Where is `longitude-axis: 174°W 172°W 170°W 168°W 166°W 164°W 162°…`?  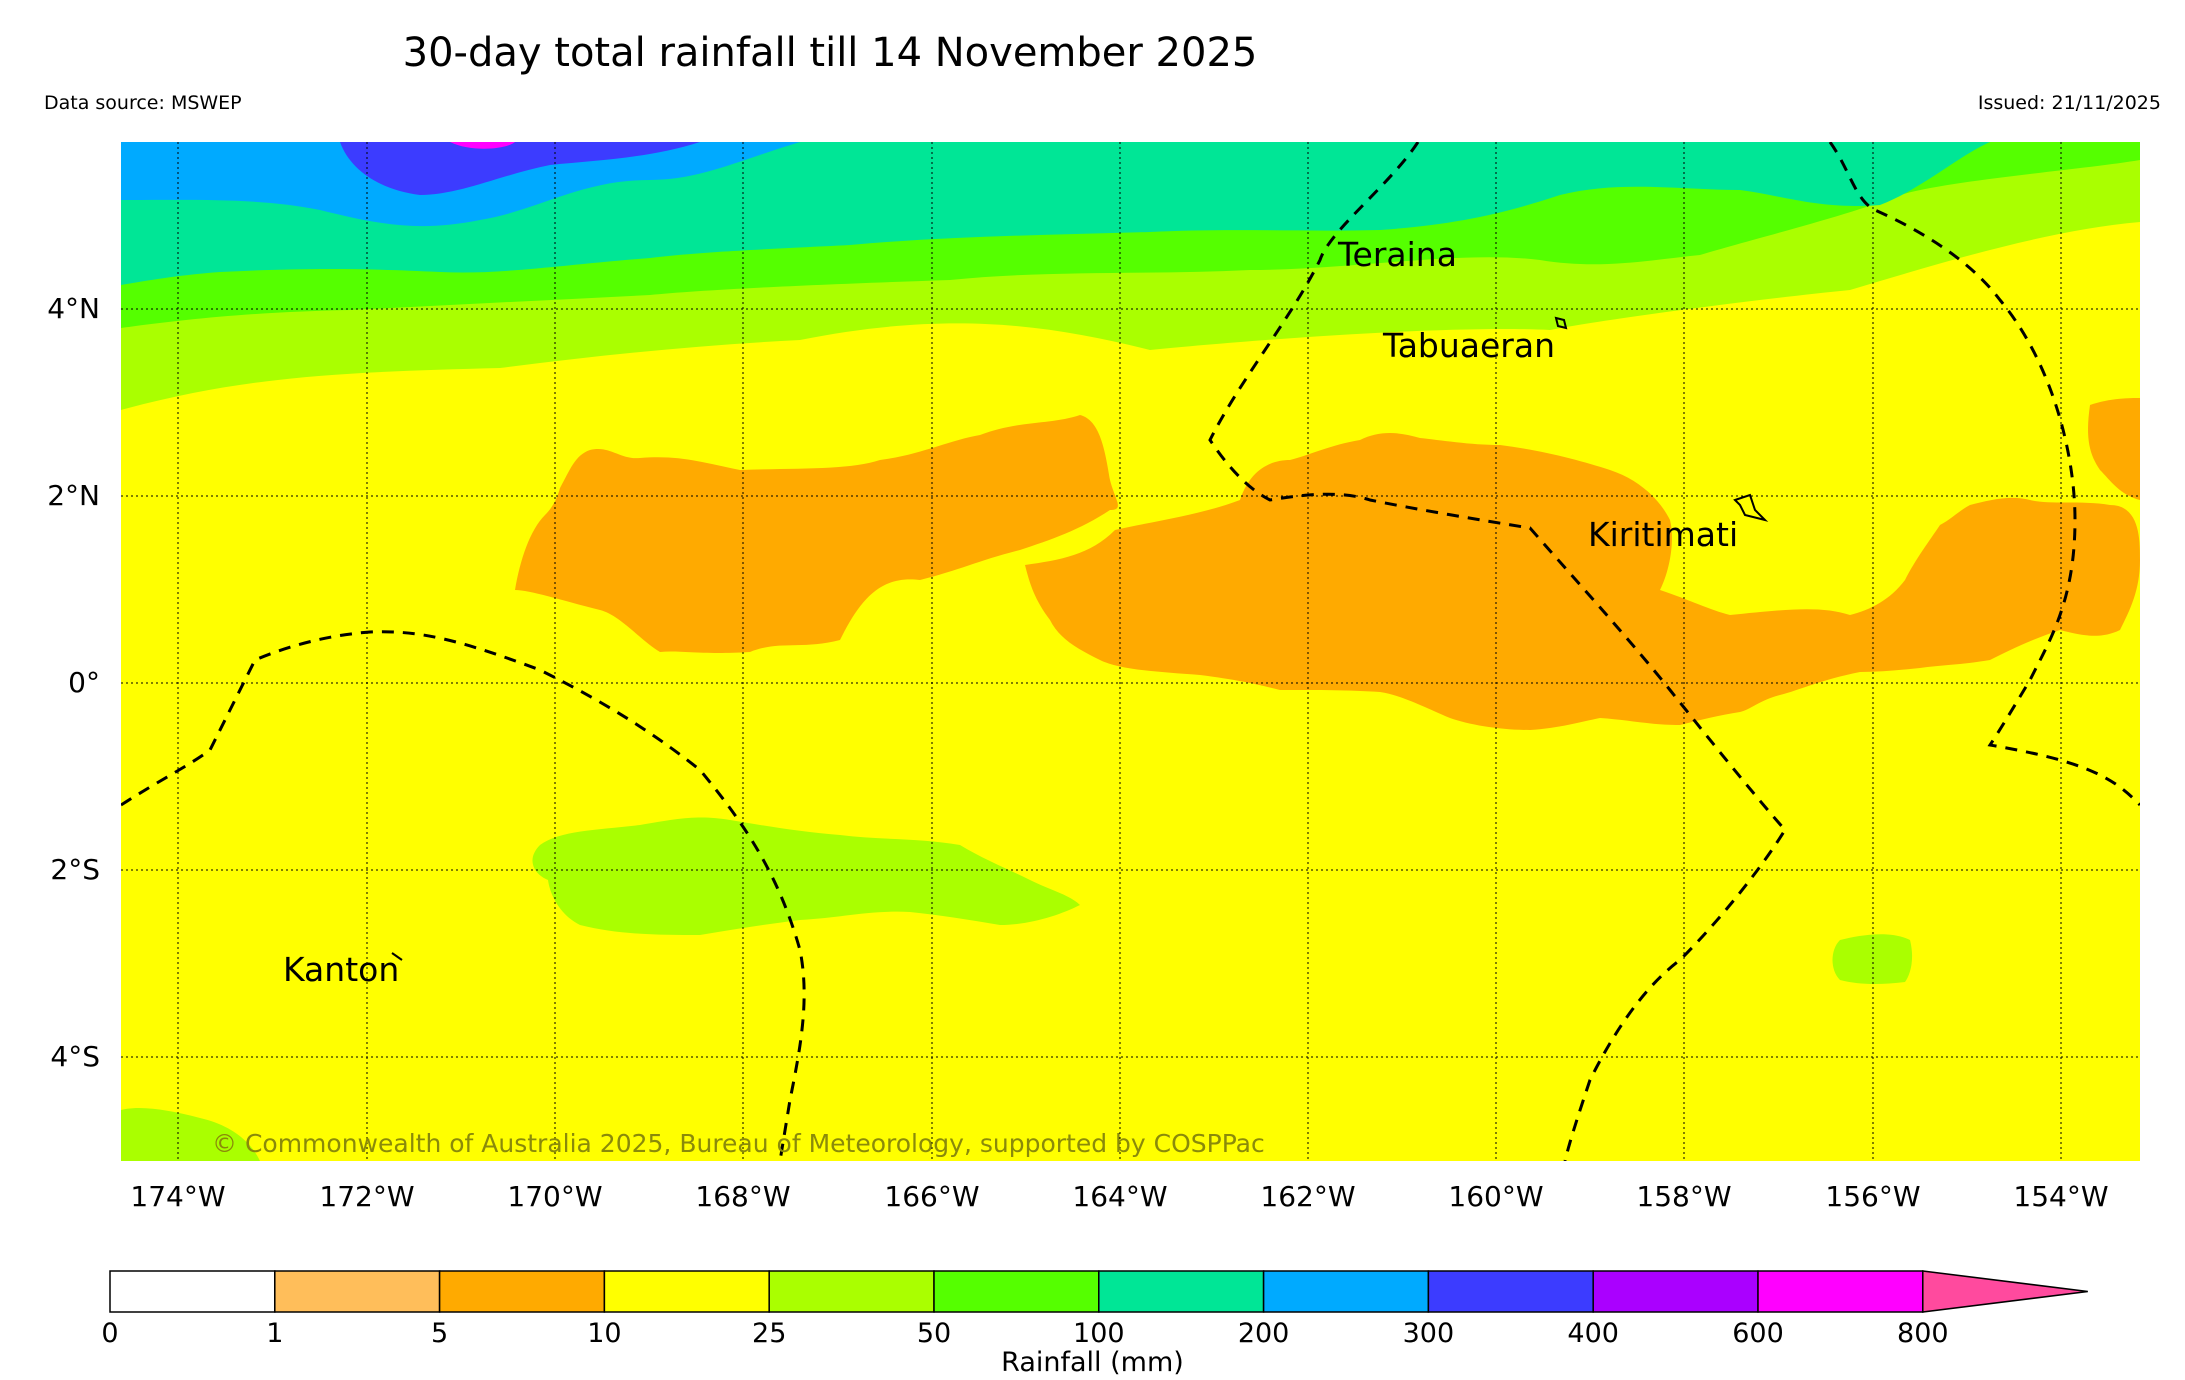
longitude-axis: 174°W 172°W 170°W 168°W 166°W 164°W 162°… is located at coordinates (1119, 1196).